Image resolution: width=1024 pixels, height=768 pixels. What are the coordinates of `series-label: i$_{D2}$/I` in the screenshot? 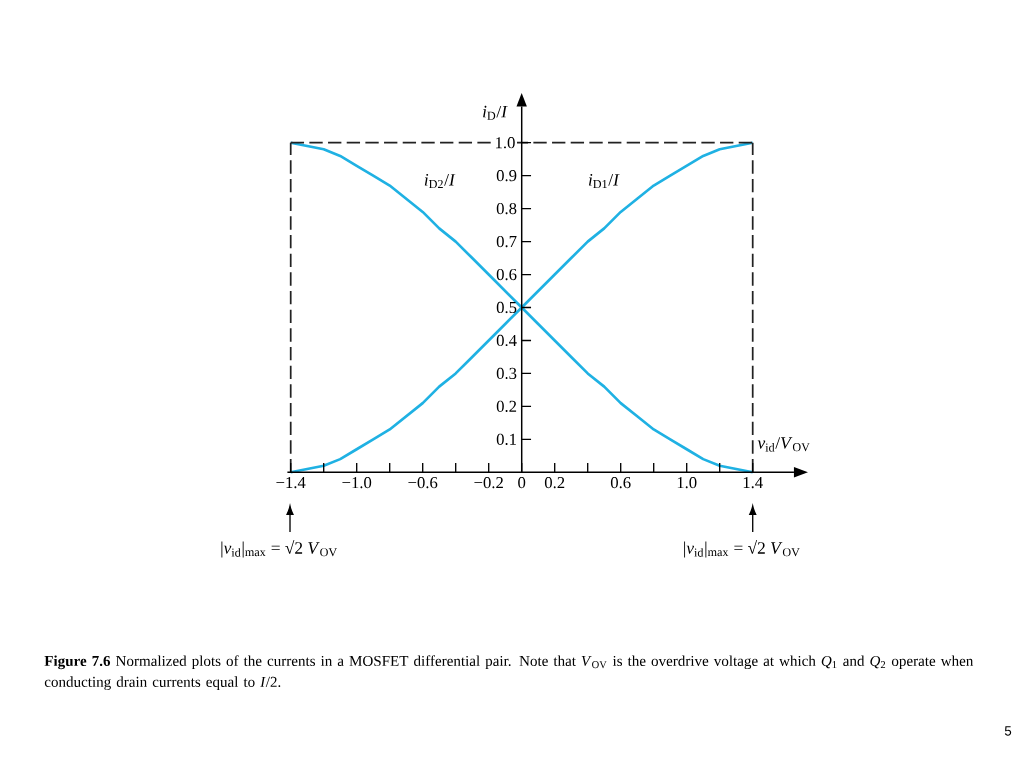 It's located at (440, 181).